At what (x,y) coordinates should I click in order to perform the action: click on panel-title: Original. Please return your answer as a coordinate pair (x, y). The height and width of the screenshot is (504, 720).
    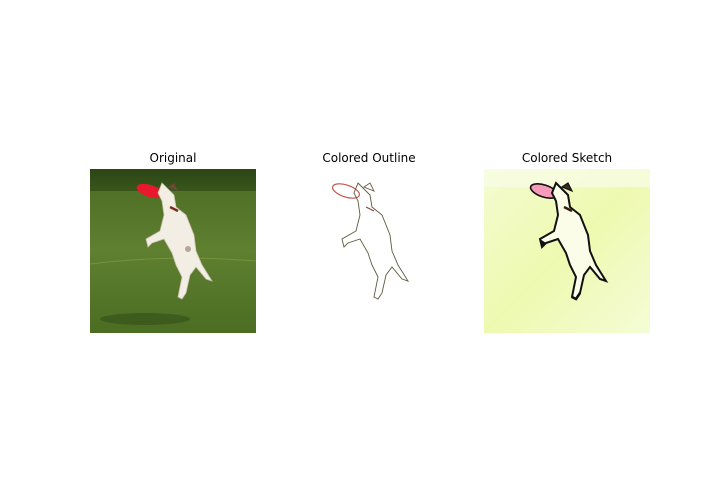
    Looking at the image, I should click on (173, 158).